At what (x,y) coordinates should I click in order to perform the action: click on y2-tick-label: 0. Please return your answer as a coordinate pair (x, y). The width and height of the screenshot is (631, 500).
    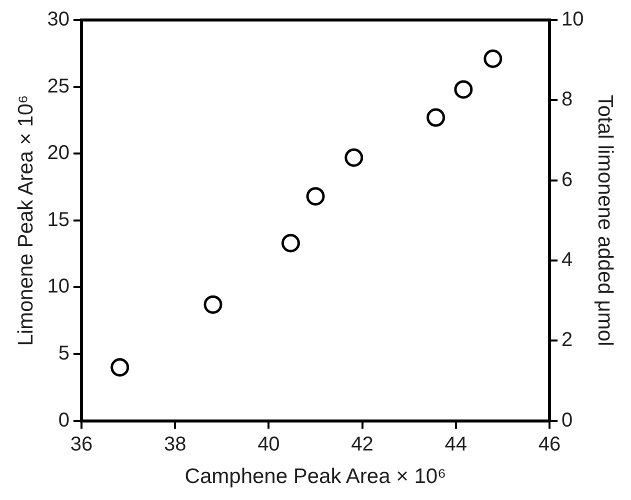
    Looking at the image, I should click on (567, 420).